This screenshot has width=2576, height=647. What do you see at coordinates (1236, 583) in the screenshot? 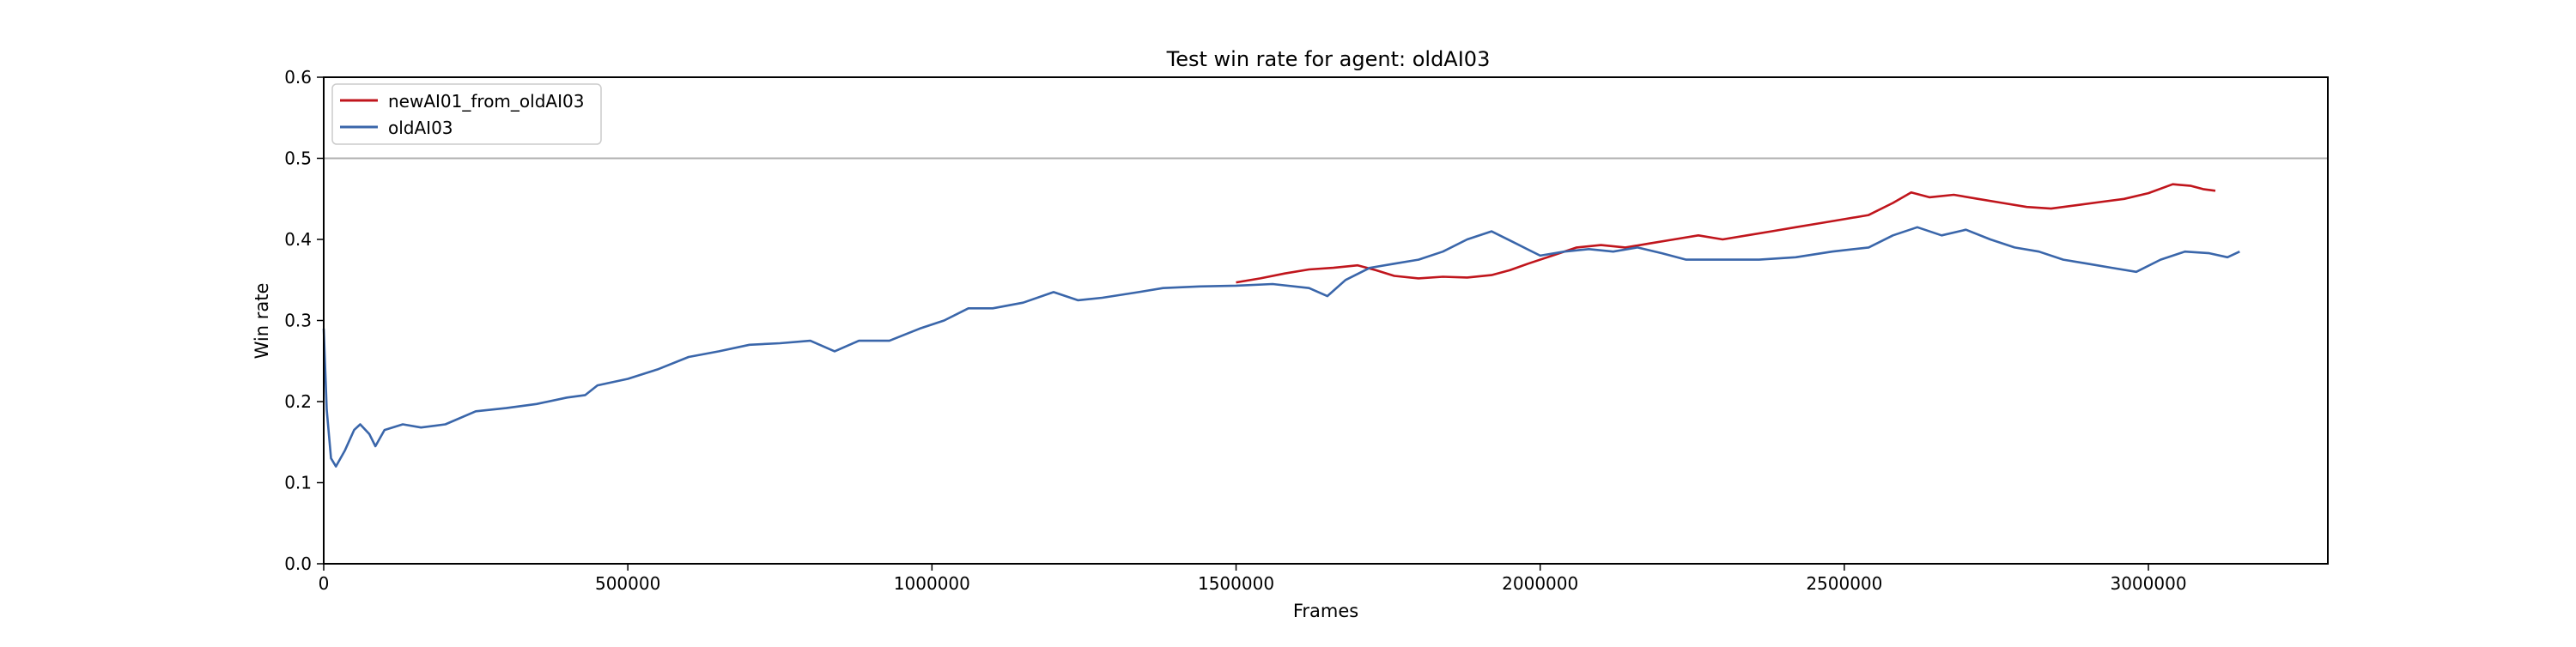
I see `x-tick-label: 1500000` at bounding box center [1236, 583].